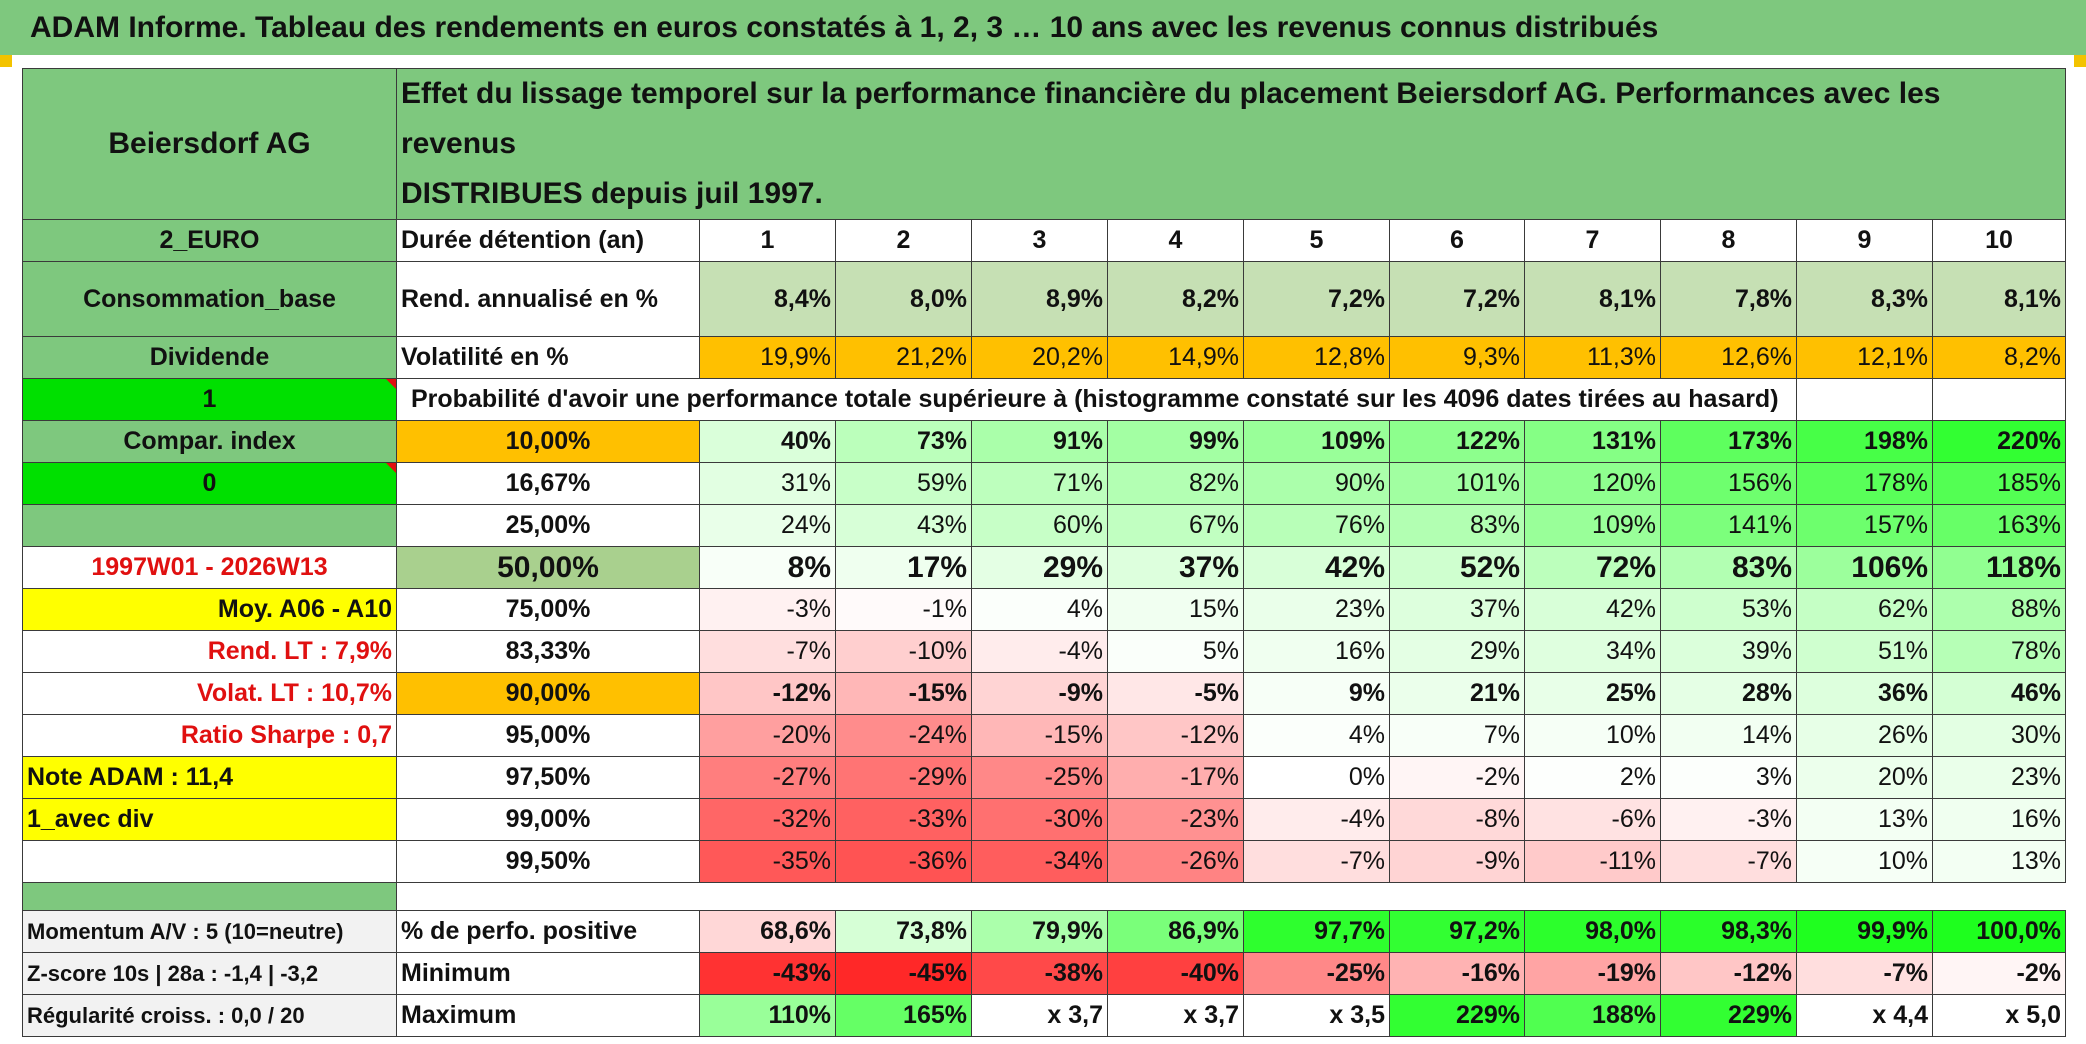 The image size is (2086, 1044). What do you see at coordinates (209, 483) in the screenshot?
I see `compar-index-value: 0` at bounding box center [209, 483].